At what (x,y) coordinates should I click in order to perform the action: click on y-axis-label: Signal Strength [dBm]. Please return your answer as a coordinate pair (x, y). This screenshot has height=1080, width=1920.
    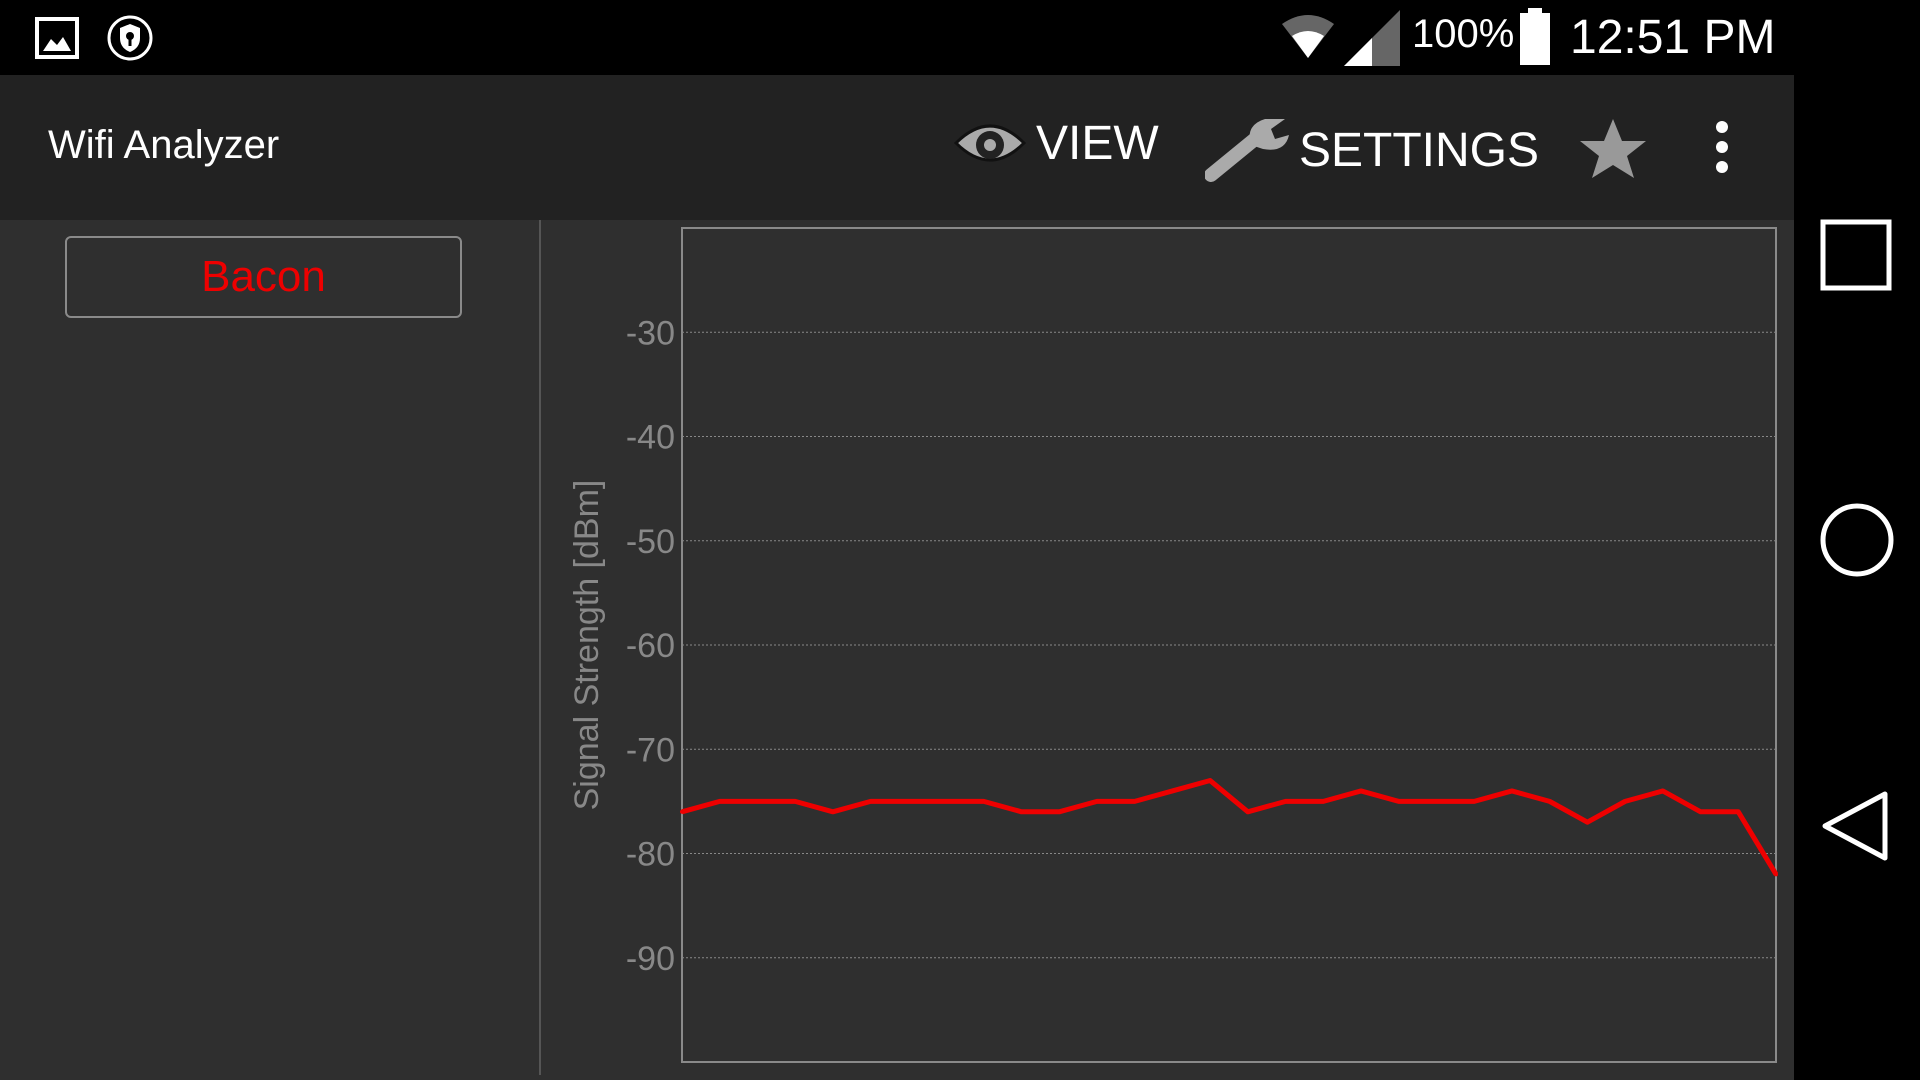
    Looking at the image, I should click on (587, 645).